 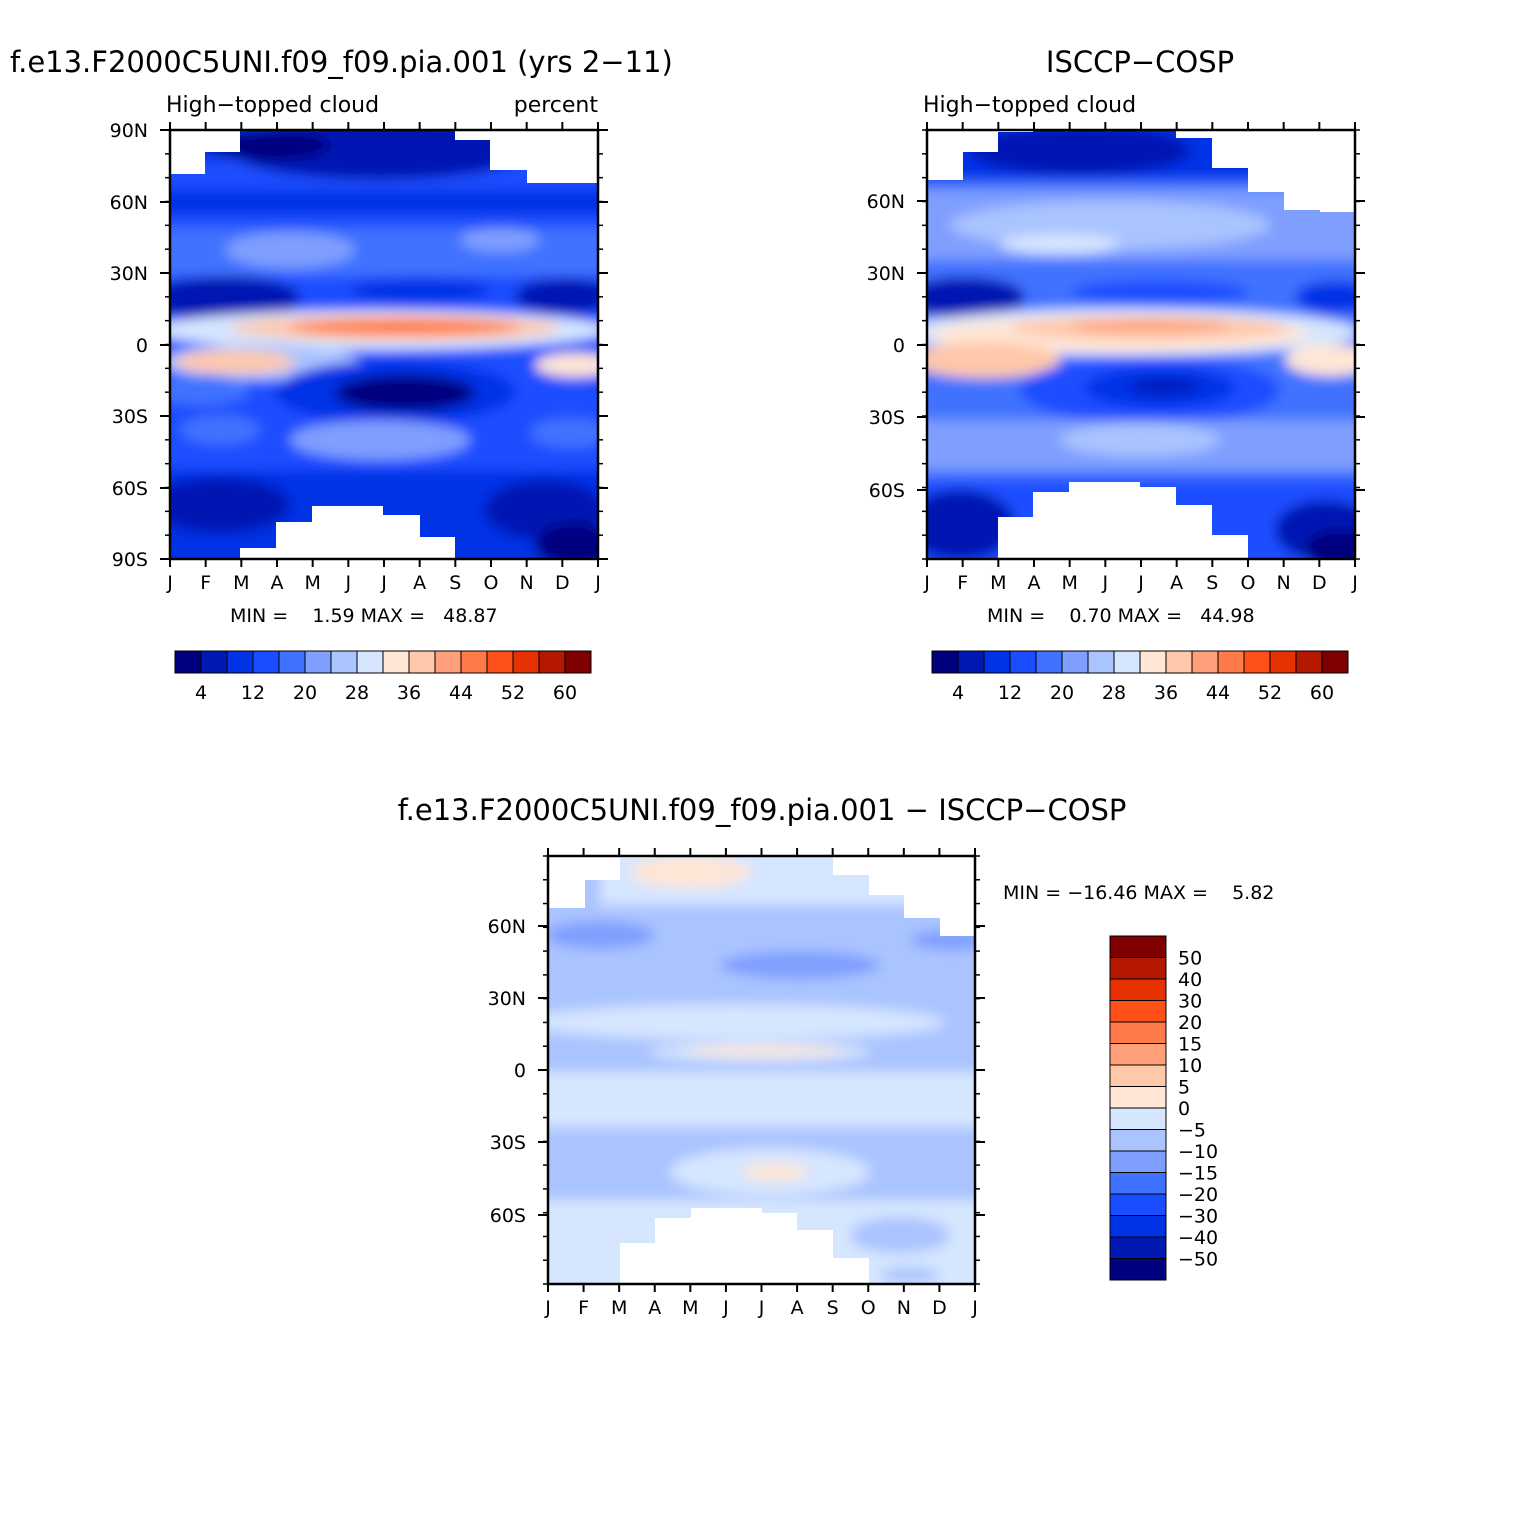 What do you see at coordinates (1192, 1131) in the screenshot?
I see `p3-colorbar-label: −5` at bounding box center [1192, 1131].